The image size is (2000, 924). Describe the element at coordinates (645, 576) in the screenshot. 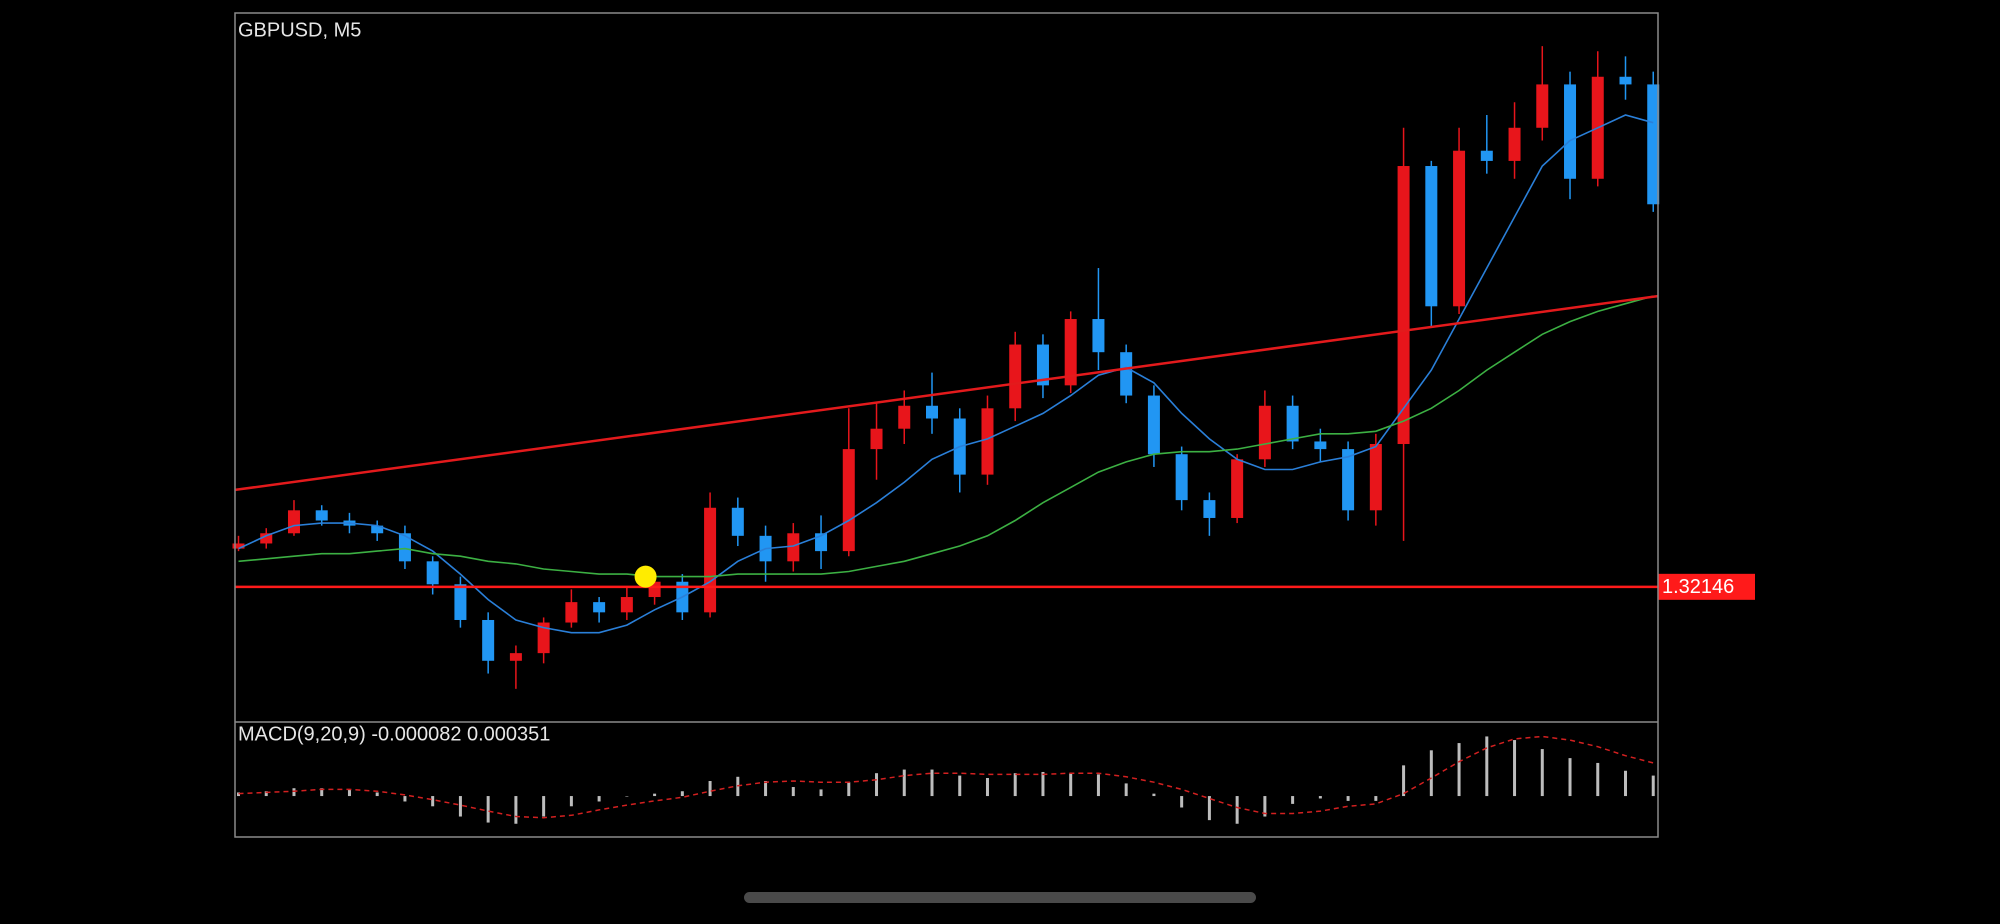

I see `marker` at that location.